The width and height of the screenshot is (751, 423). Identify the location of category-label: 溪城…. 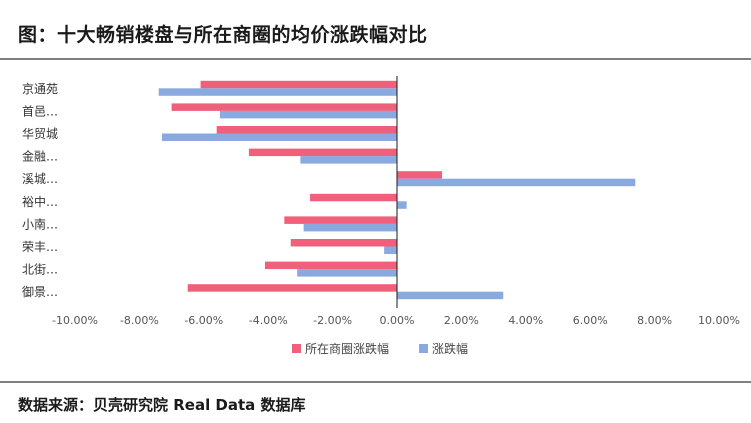
(40, 179).